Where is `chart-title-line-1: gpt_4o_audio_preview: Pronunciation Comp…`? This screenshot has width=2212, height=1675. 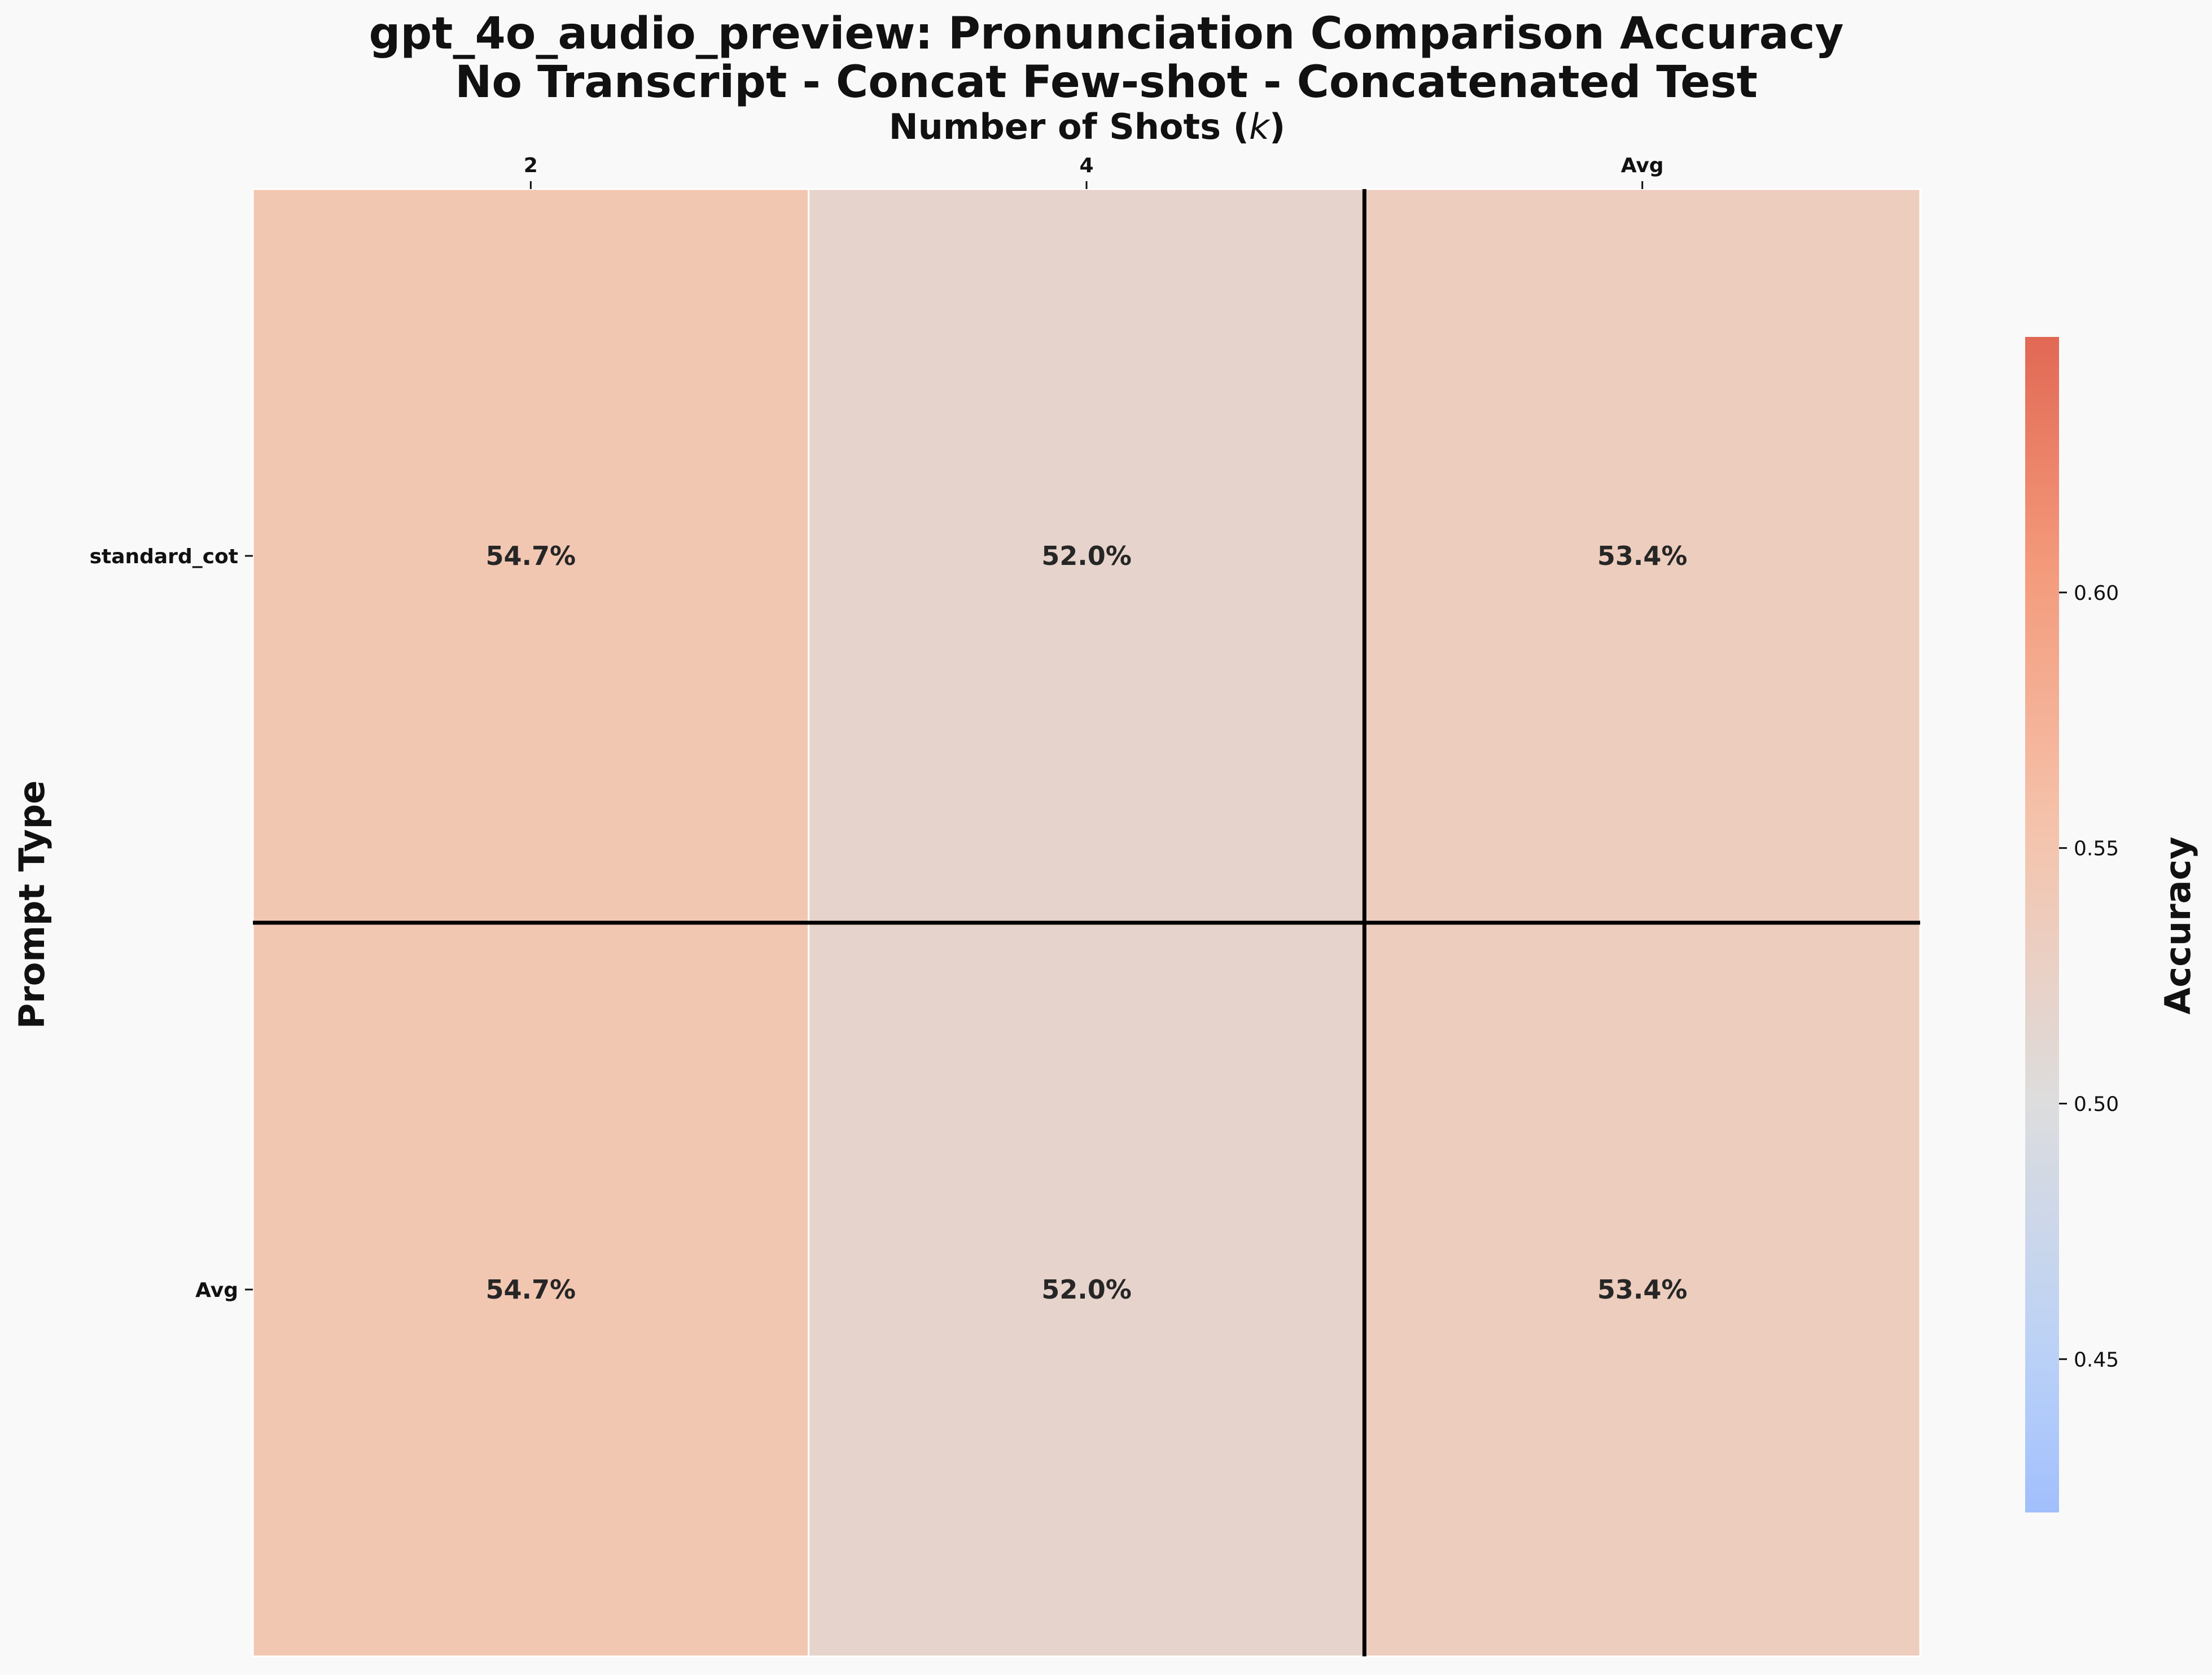 chart-title-line-1: gpt_4o_audio_preview: Pronunciation Comp… is located at coordinates (1106, 33).